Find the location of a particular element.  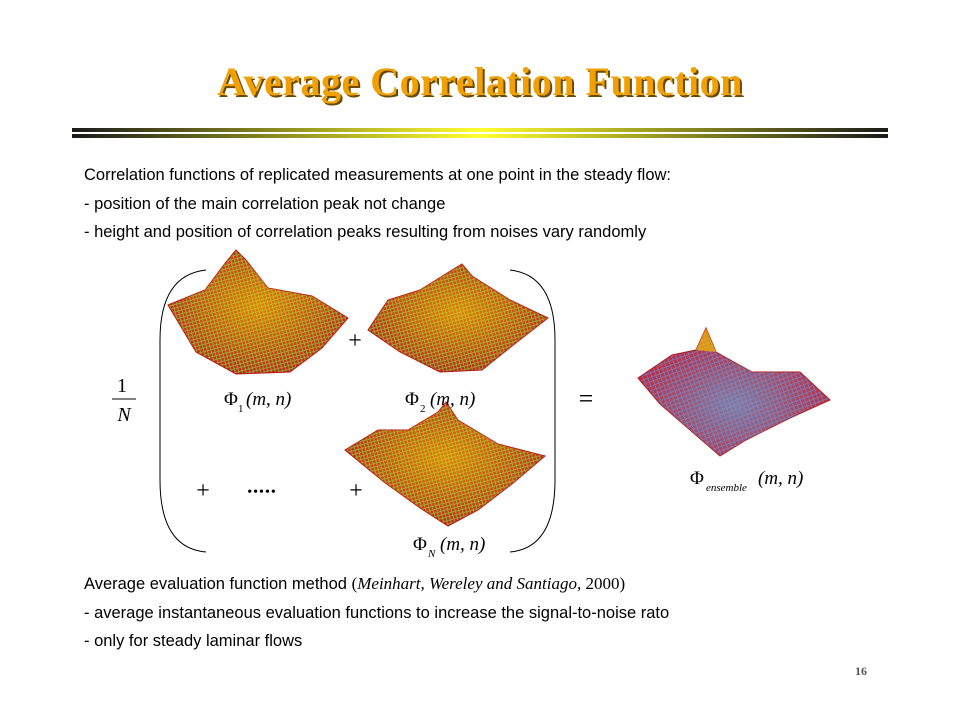

fraction-numerator: 1 is located at coordinates (122, 386).